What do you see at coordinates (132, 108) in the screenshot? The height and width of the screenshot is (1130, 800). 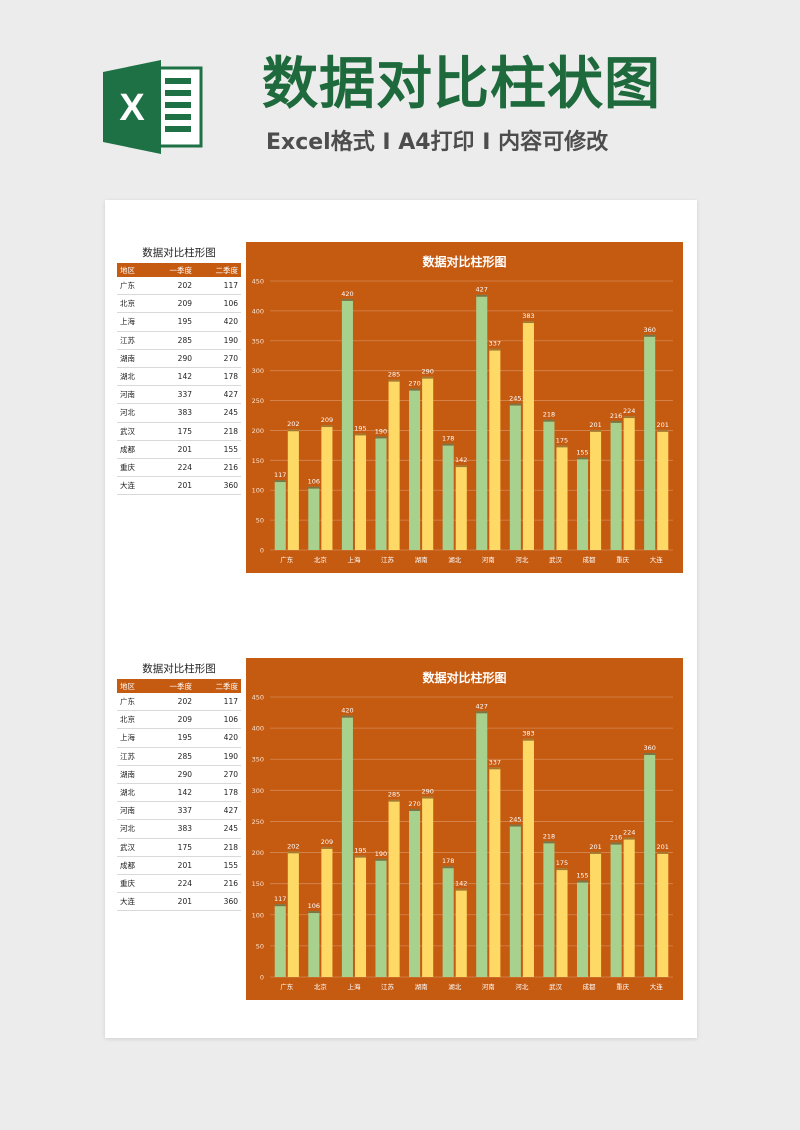 I see `logo-letter: X` at bounding box center [132, 108].